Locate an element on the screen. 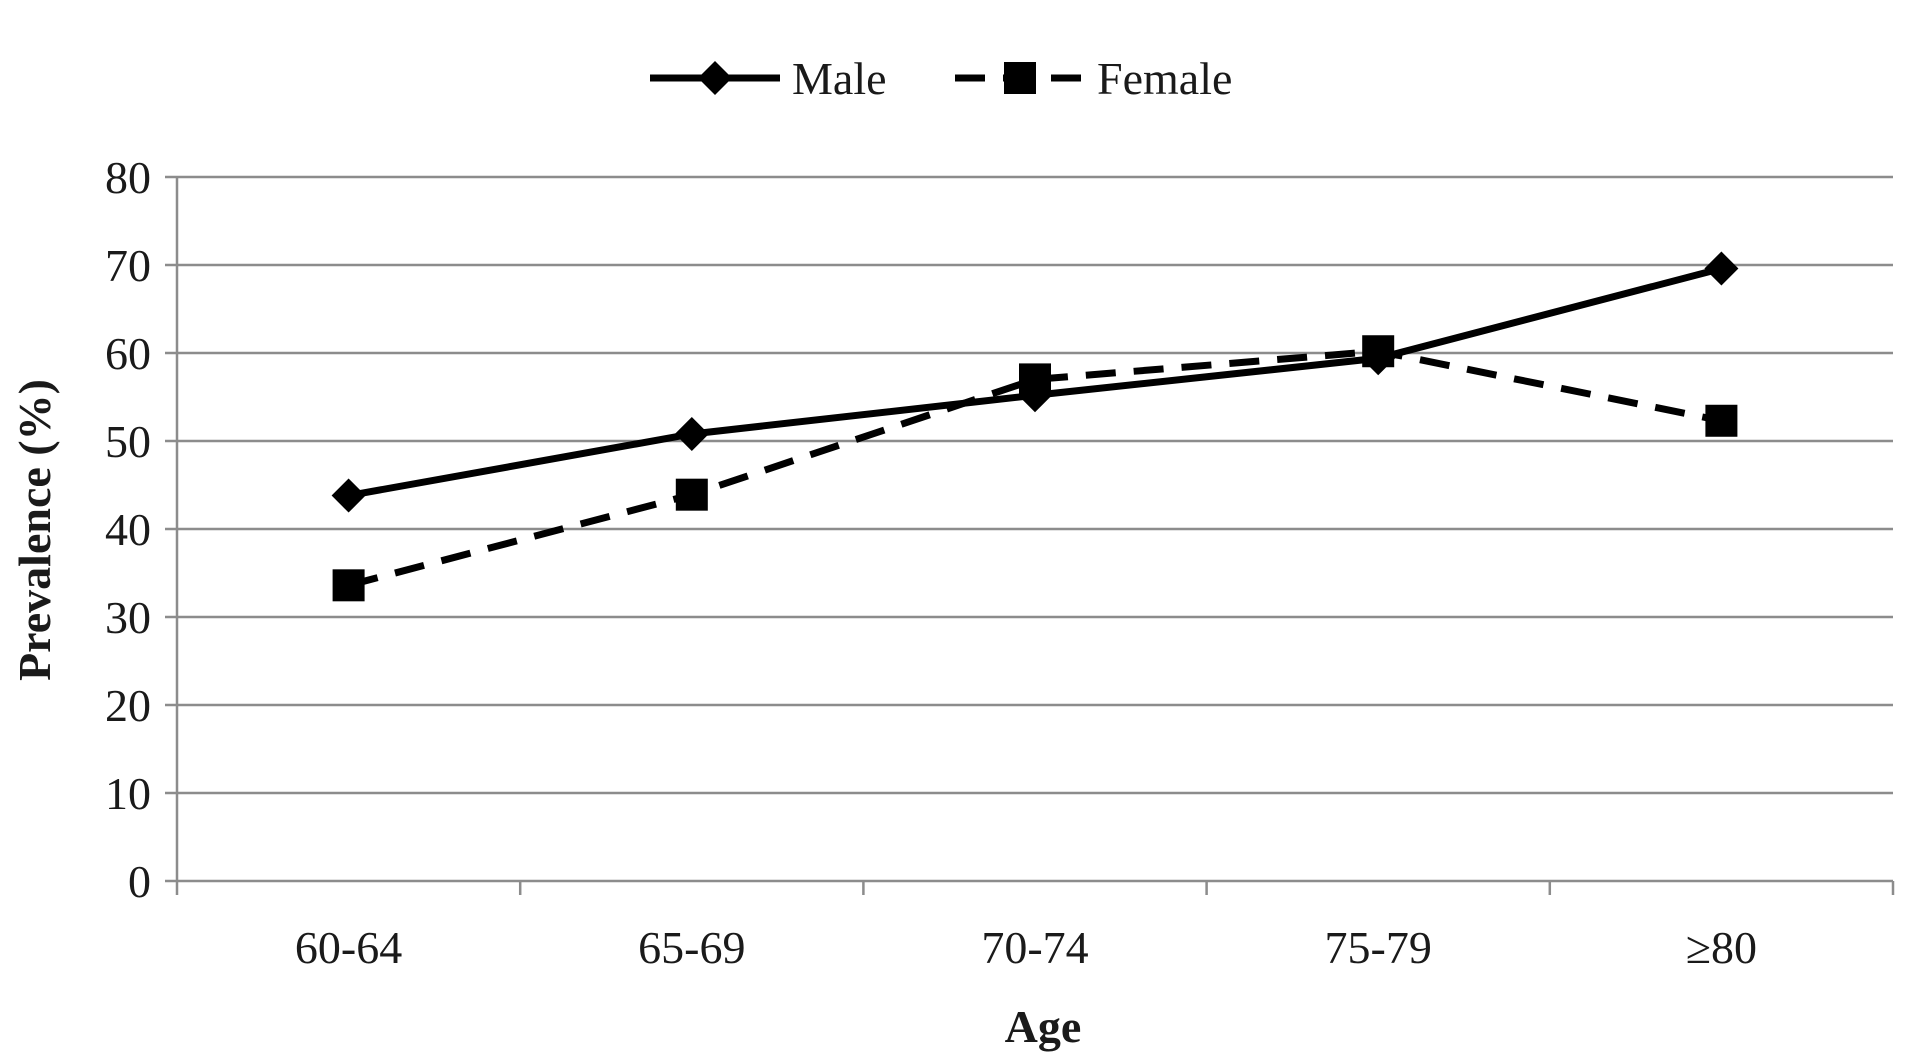 The height and width of the screenshot is (1061, 1913). legend: Male Female is located at coordinates (941, 78).